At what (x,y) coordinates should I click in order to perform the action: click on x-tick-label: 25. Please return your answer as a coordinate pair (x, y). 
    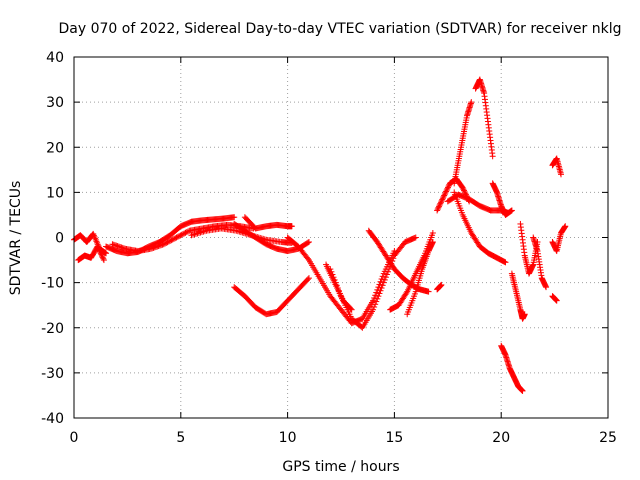
    Looking at the image, I should click on (608, 438).